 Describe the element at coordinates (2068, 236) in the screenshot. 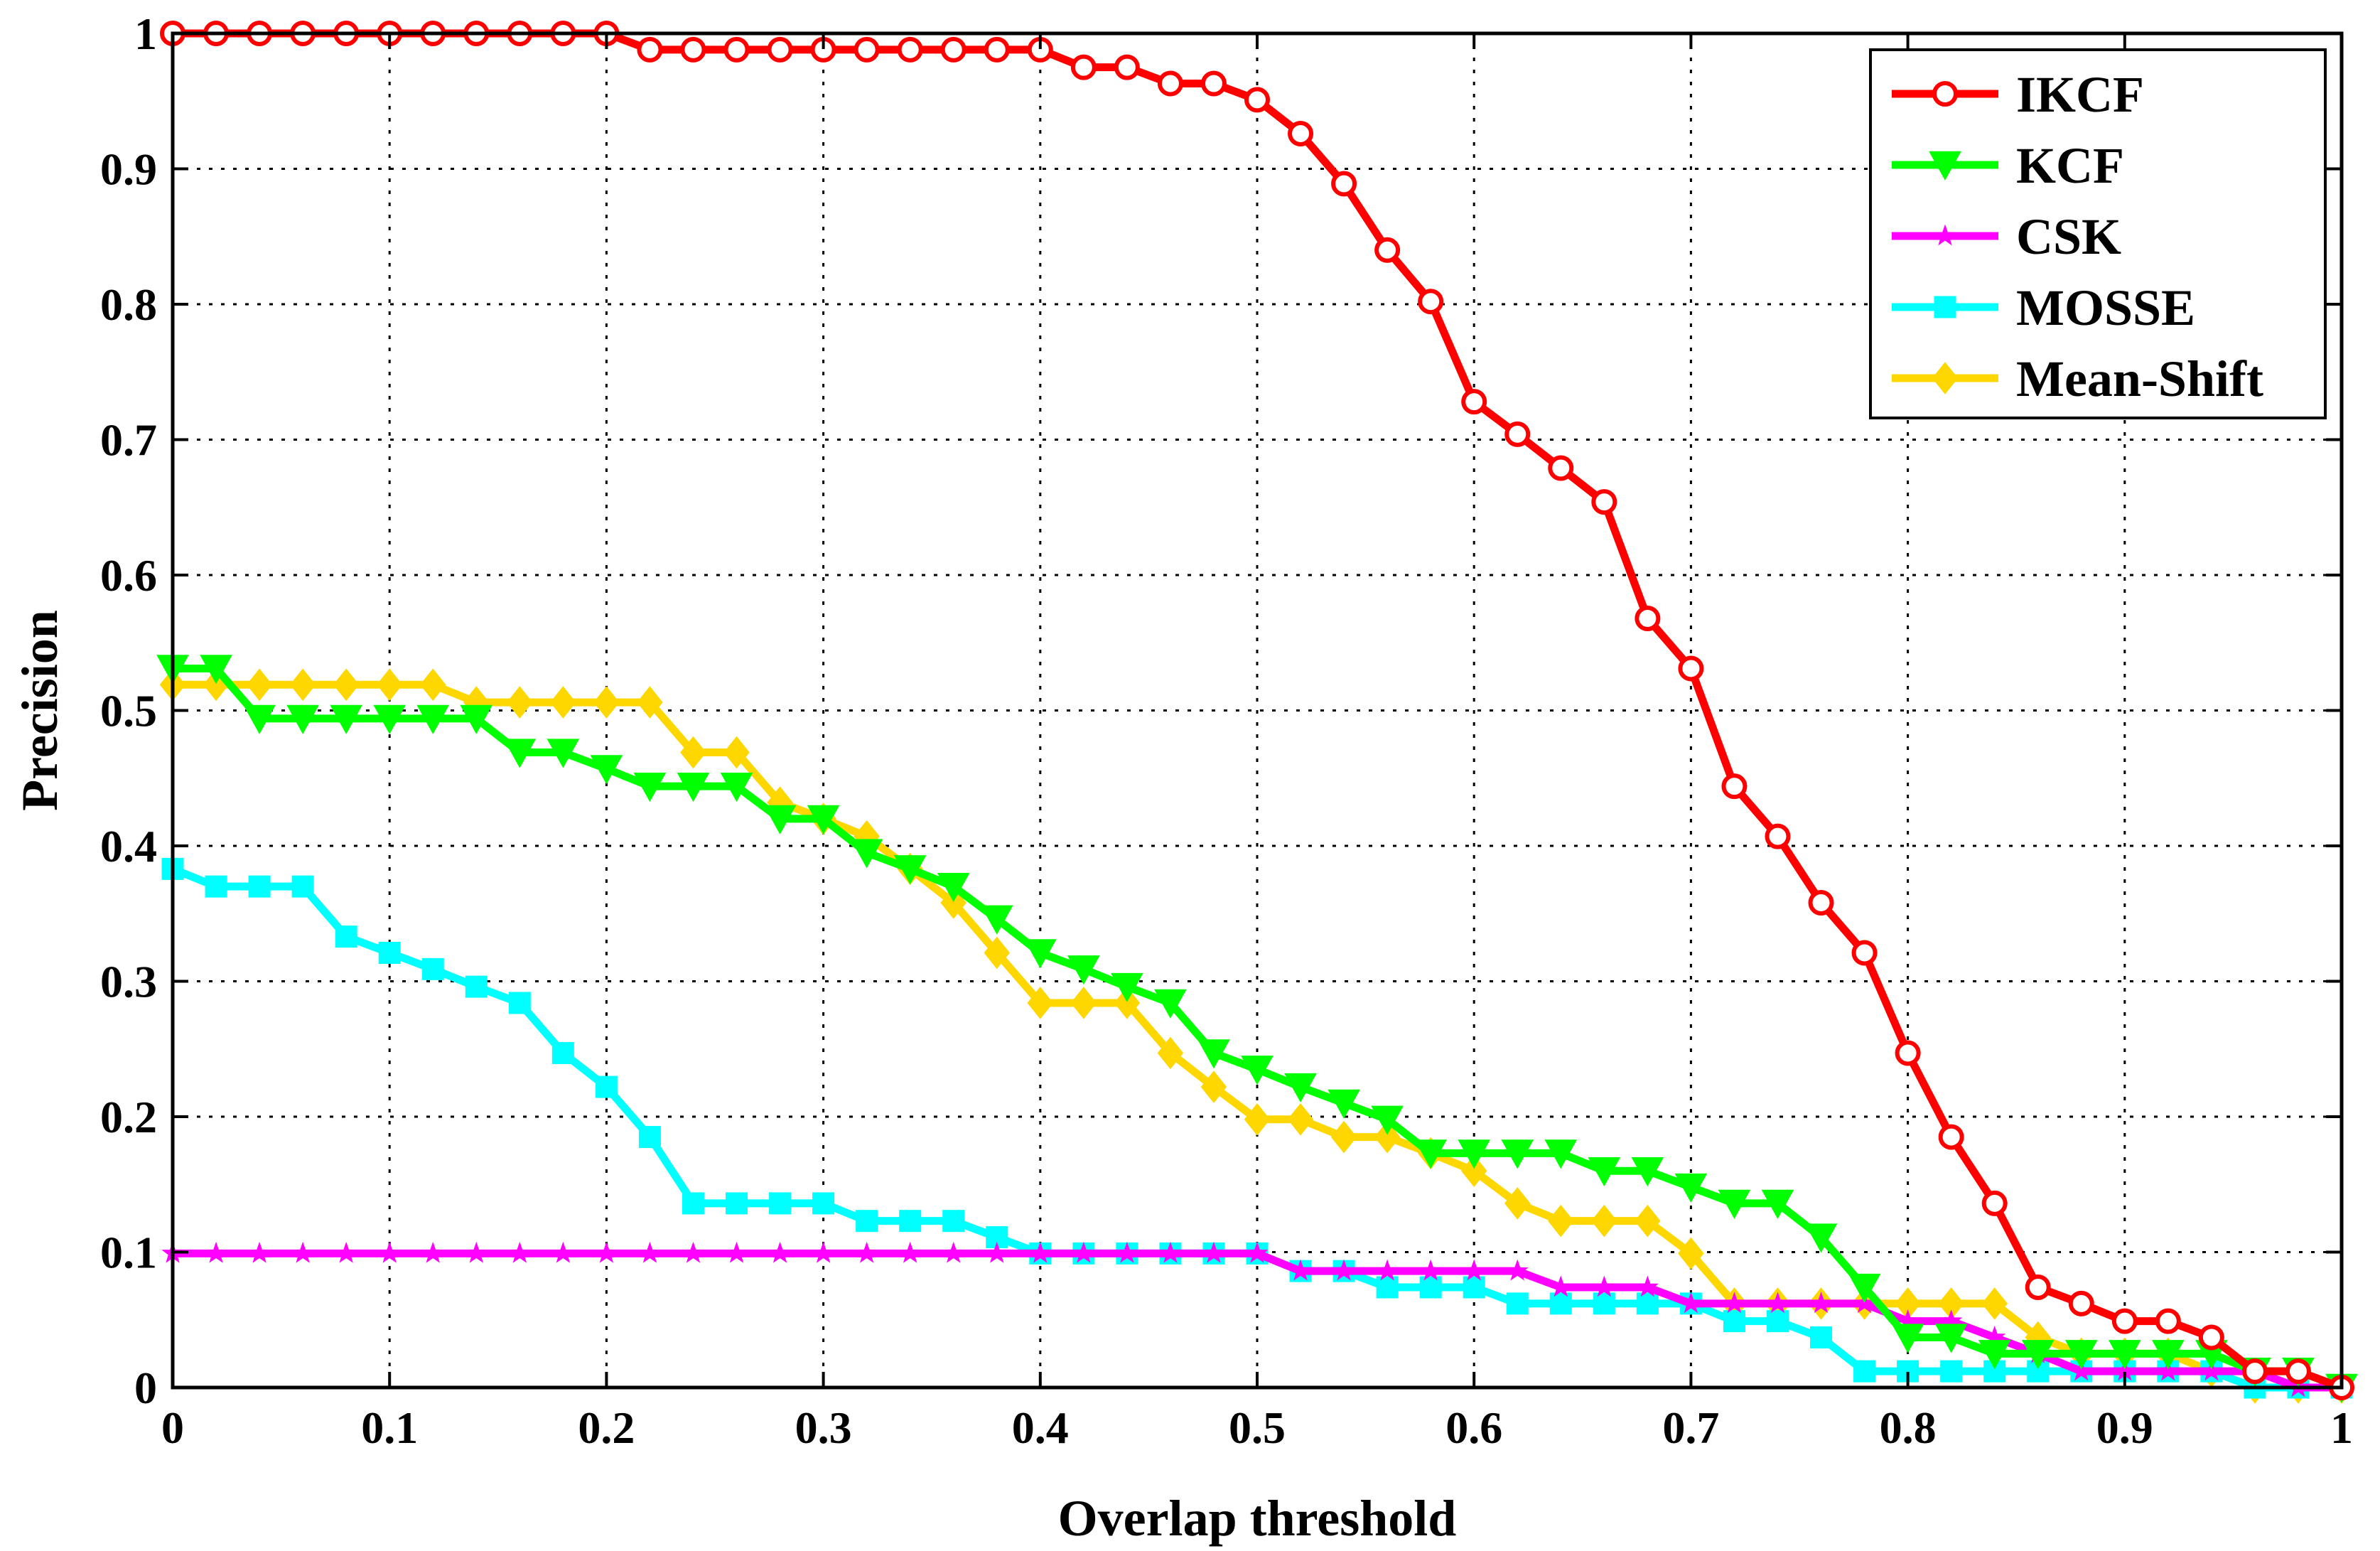

I see `legend-label: CSK` at that location.